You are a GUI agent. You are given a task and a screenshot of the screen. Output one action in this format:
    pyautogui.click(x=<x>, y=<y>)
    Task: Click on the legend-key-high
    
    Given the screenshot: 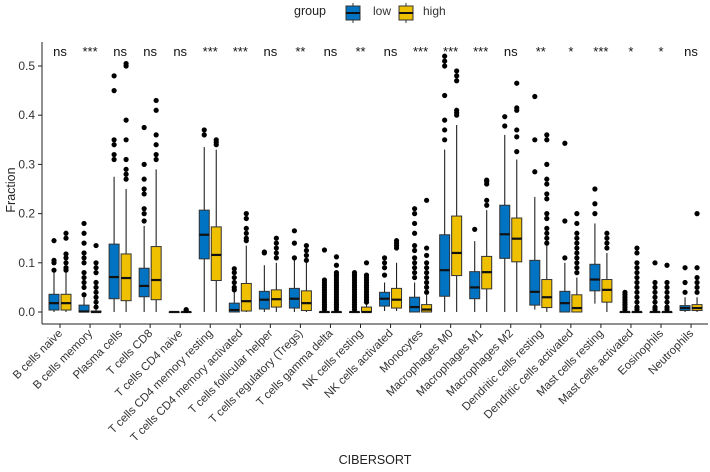 What is the action you would take?
    pyautogui.click(x=406, y=13)
    